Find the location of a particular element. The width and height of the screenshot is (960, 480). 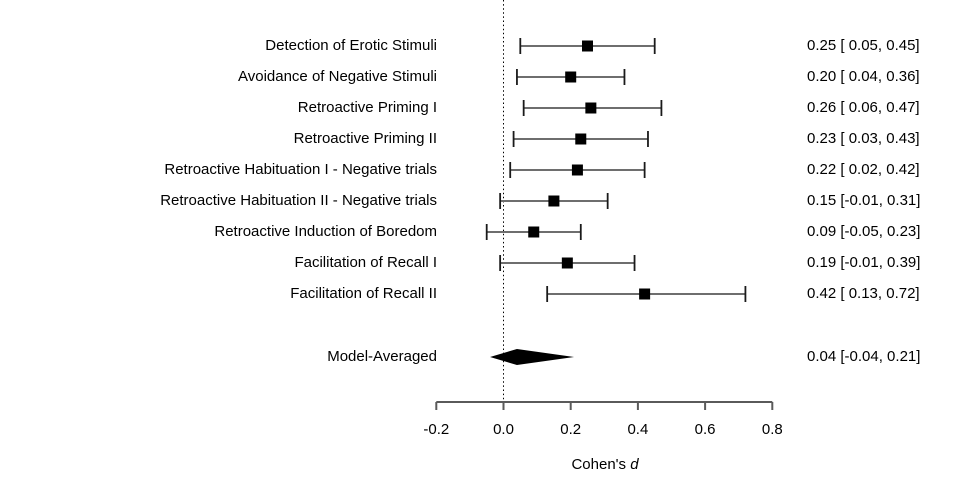

study-value: 0.23 [ 0.03, 0.43] is located at coordinates (863, 138).